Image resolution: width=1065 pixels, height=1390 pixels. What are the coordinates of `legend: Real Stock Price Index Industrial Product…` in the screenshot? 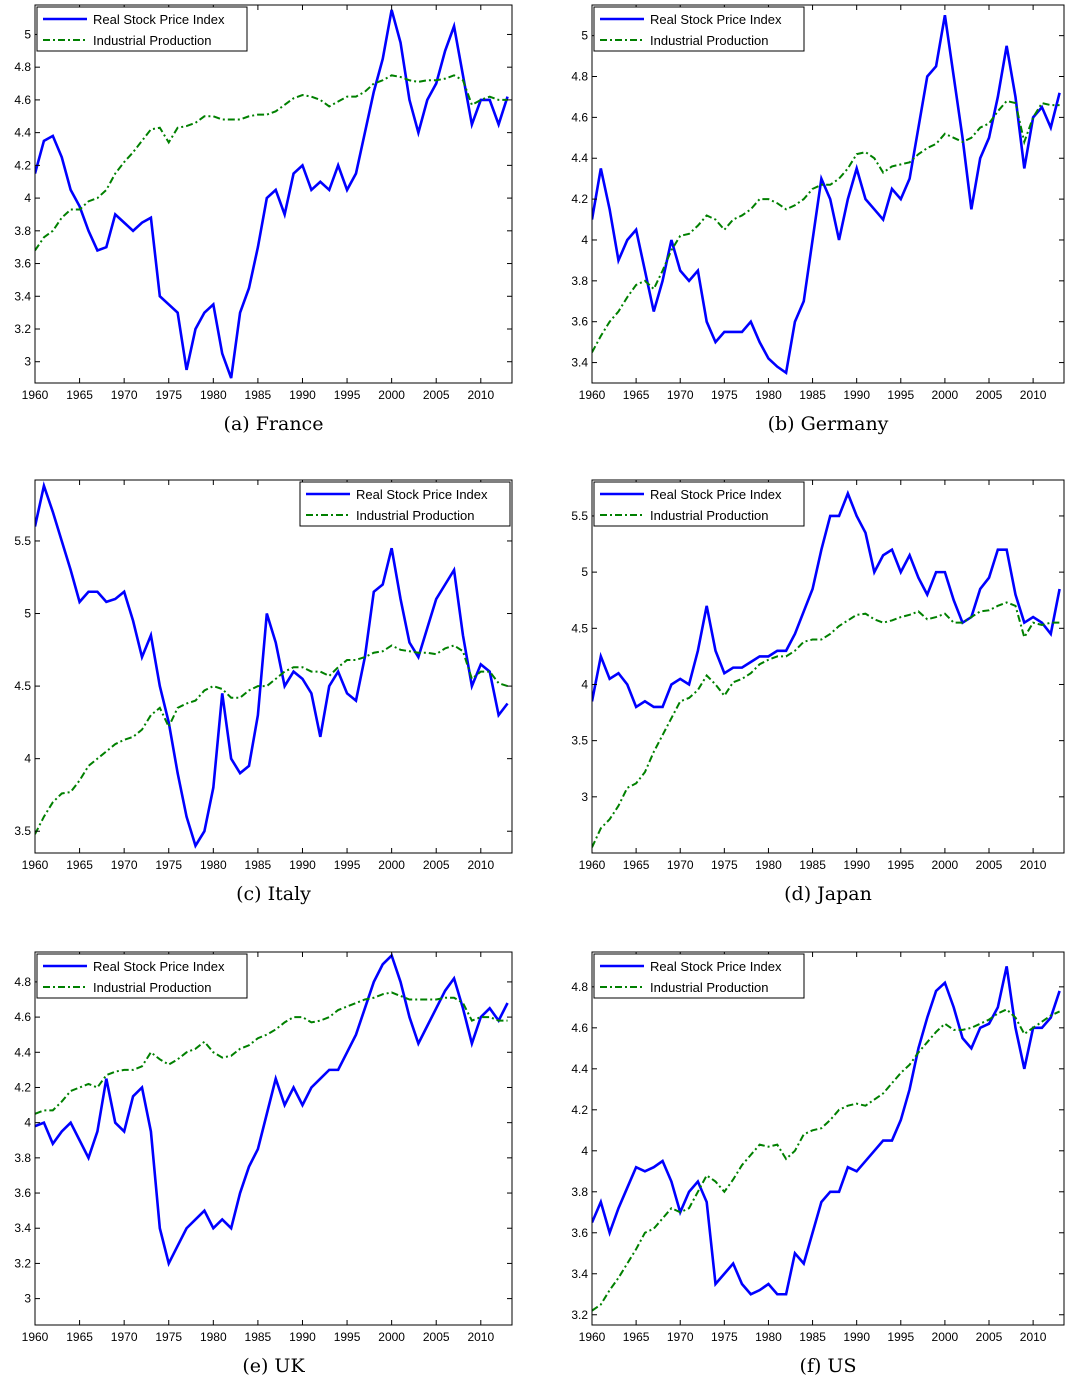 It's located at (699, 29).